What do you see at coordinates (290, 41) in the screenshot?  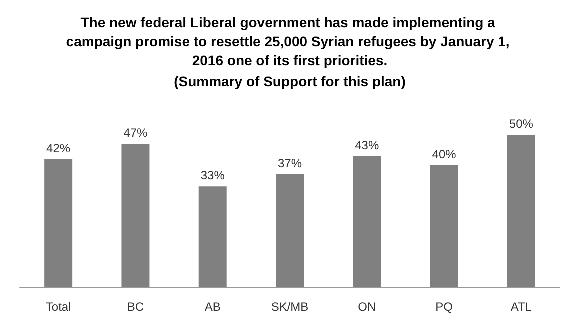 I see `chart-title: The new federal Liberal government has made implementing a campaign promise to resettle 25,000 Syrian refugees by January 1, 2016 one of its first priorities.` at bounding box center [290, 41].